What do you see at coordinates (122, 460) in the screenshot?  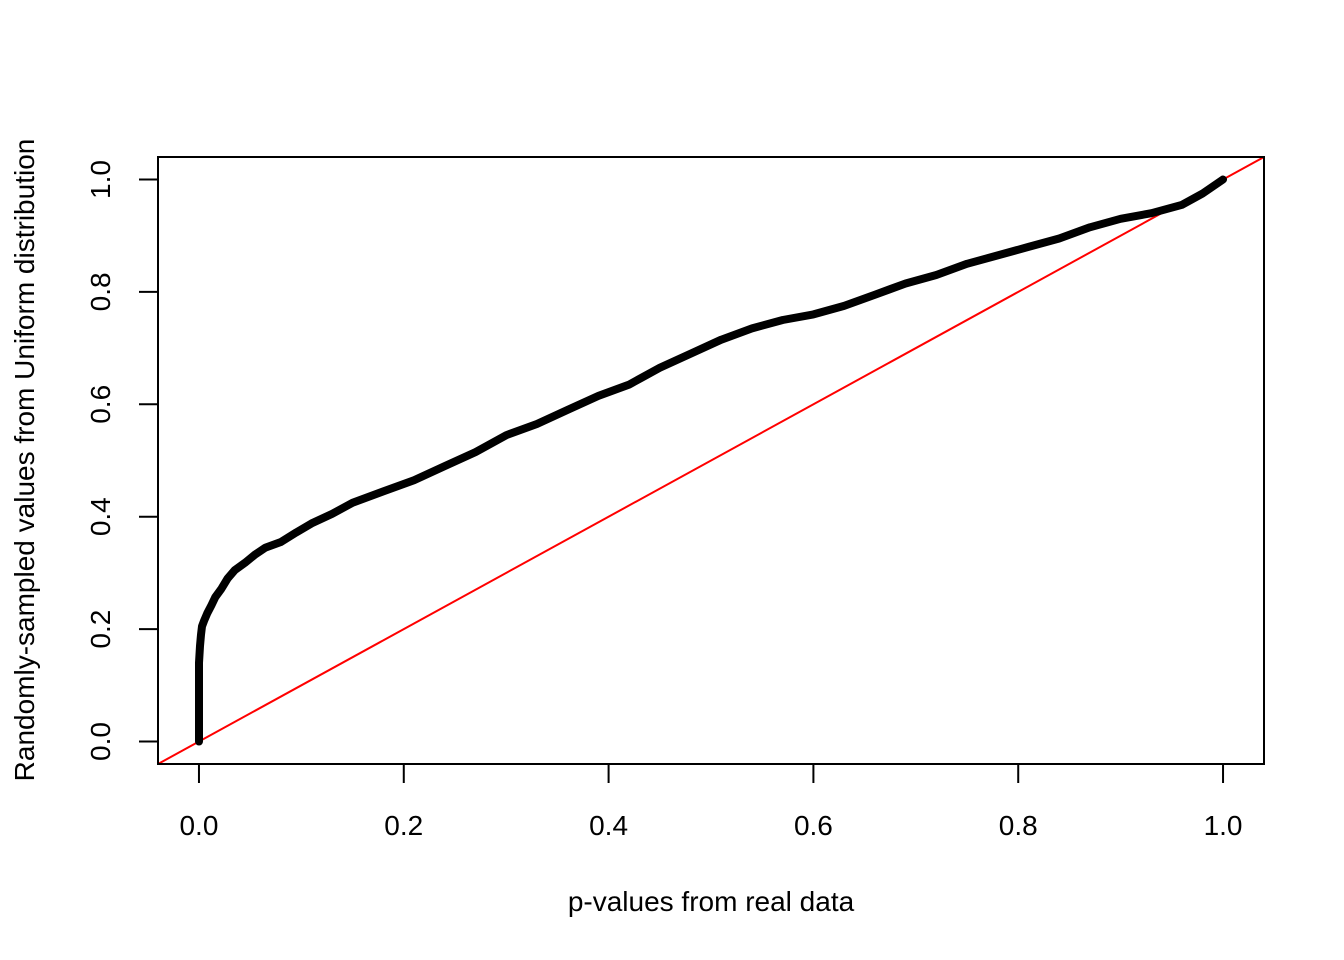 I see `y-axis: 0.0 0.2 0.4 0.6 0.8 1.0` at bounding box center [122, 460].